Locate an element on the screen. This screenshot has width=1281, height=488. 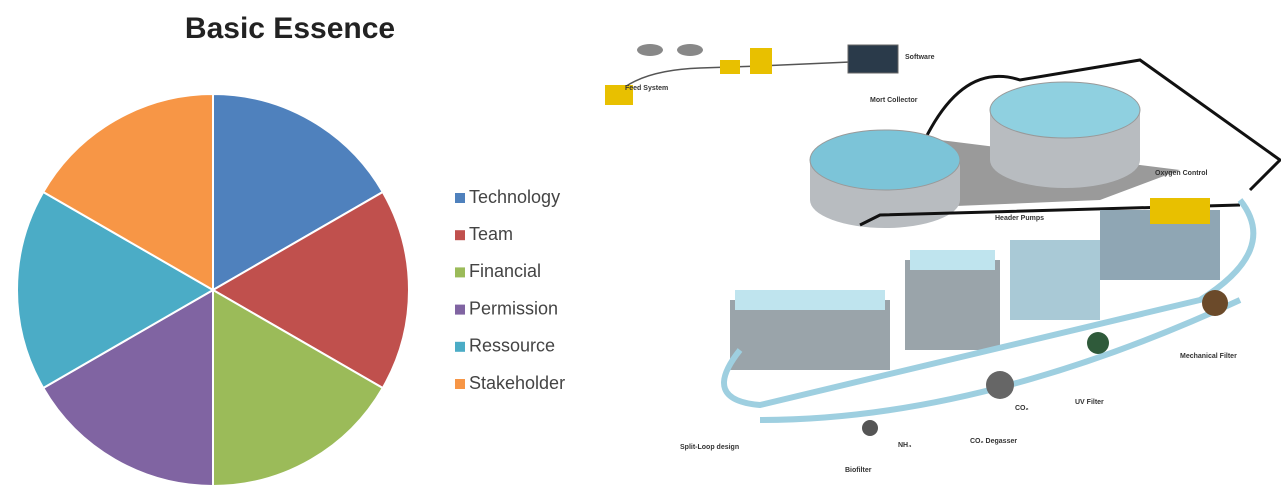
filter-sludge is located at coordinates (1215, 303).